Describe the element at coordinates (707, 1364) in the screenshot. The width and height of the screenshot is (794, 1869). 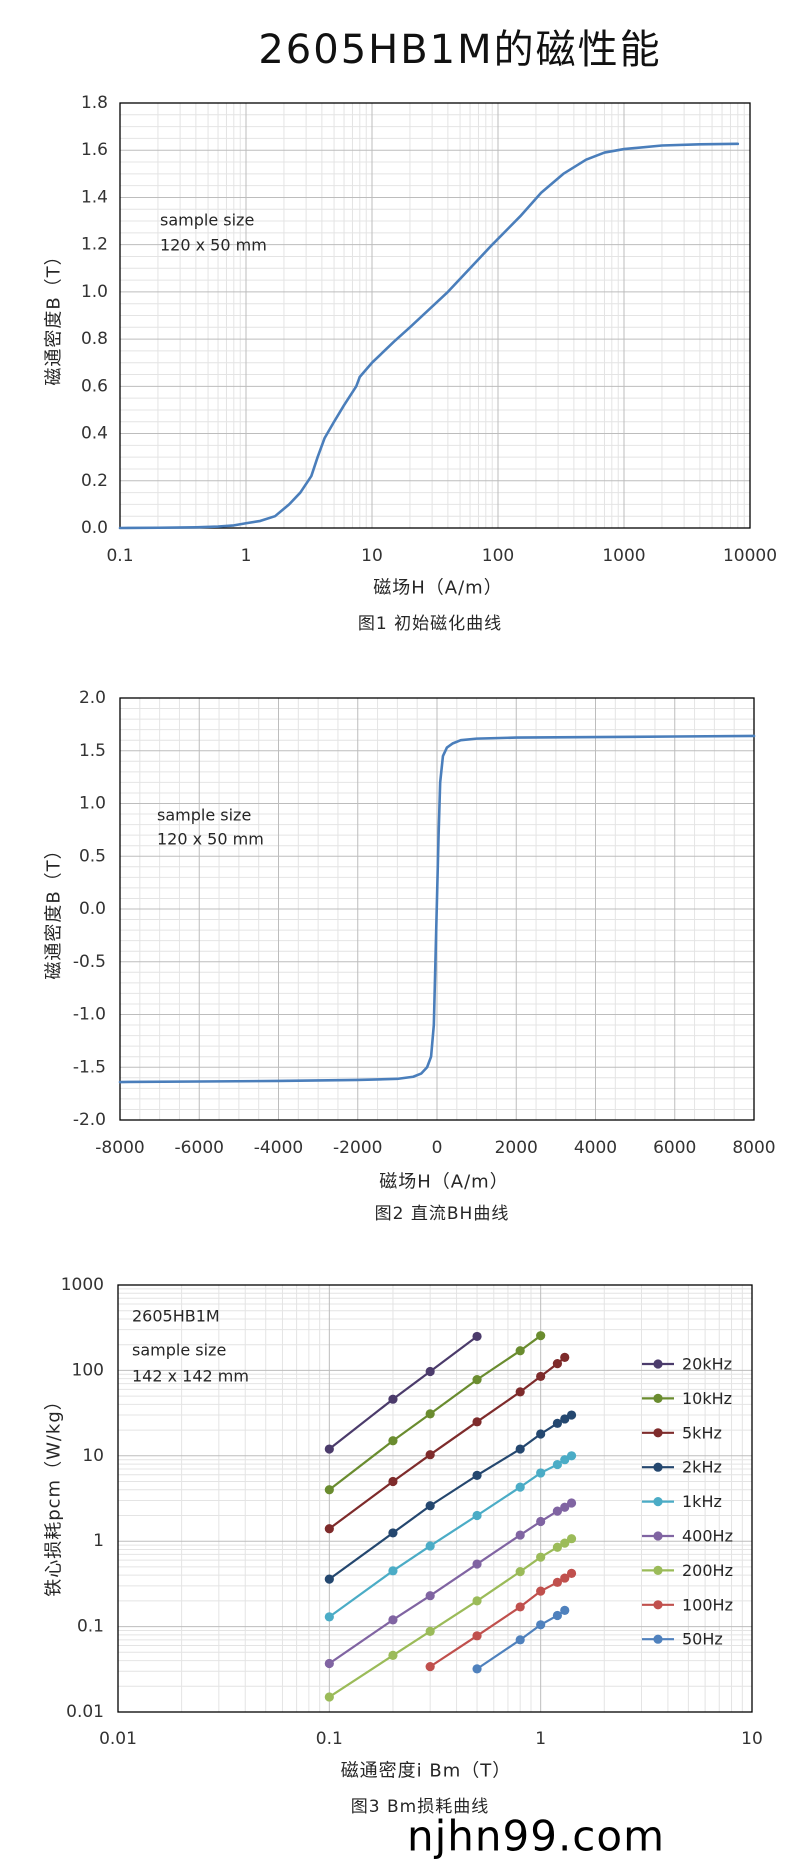
I see `legend-label: 20kHz` at that location.